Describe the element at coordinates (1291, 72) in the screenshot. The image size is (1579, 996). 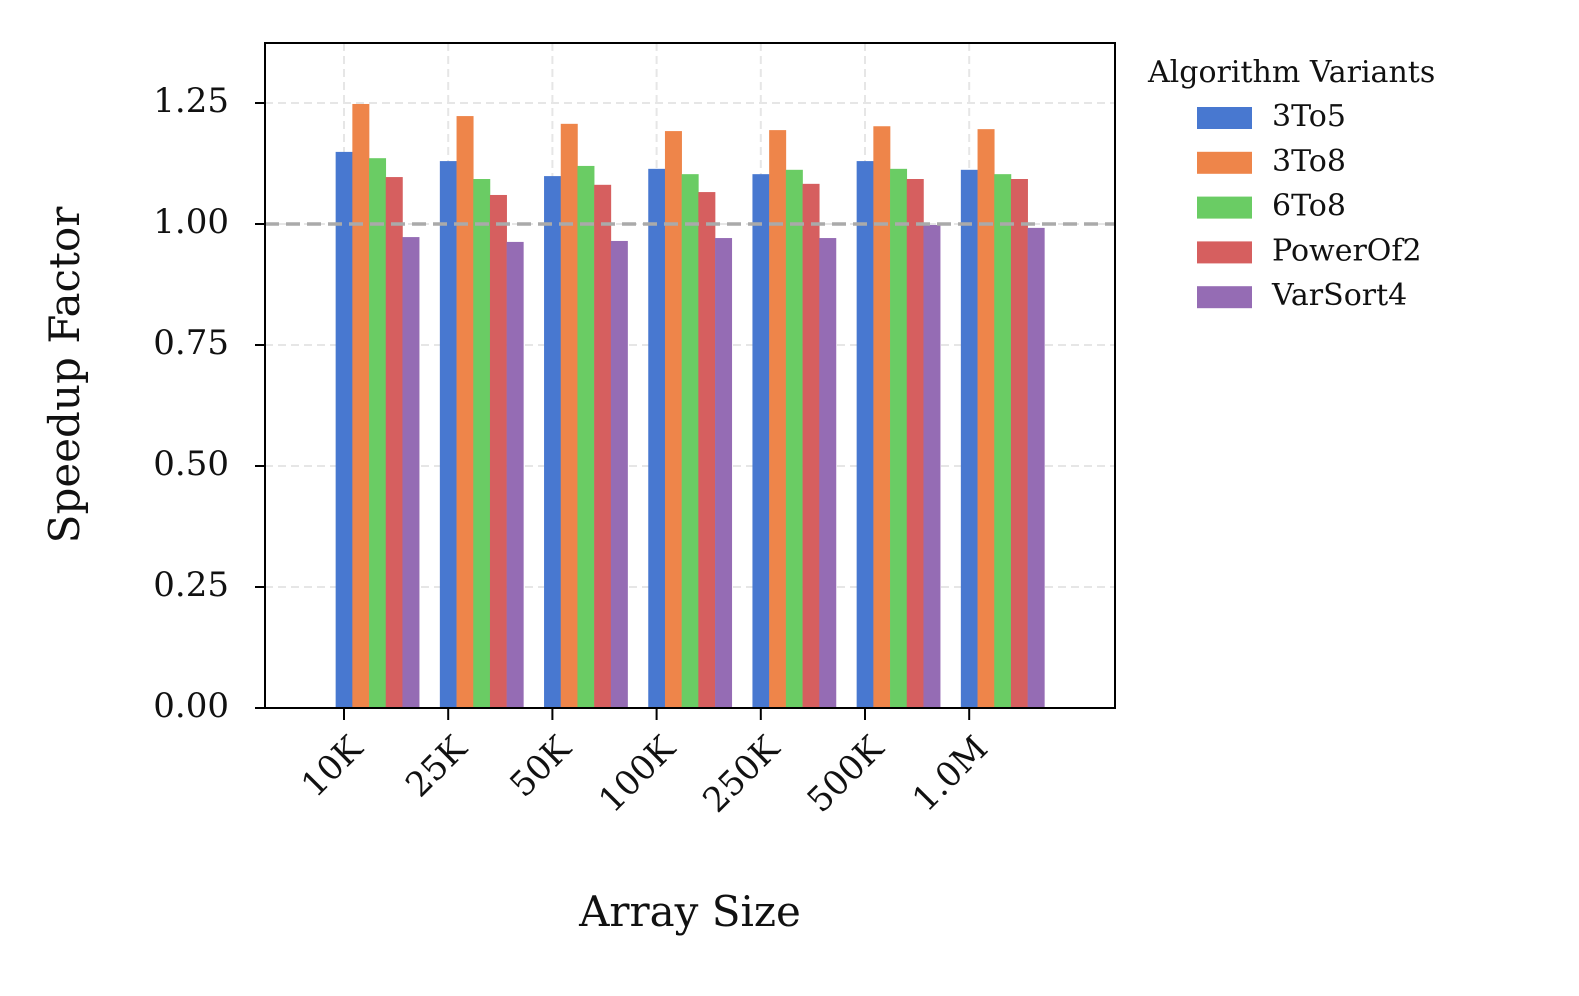
I see `legend-title: Algorithm Variants` at that location.